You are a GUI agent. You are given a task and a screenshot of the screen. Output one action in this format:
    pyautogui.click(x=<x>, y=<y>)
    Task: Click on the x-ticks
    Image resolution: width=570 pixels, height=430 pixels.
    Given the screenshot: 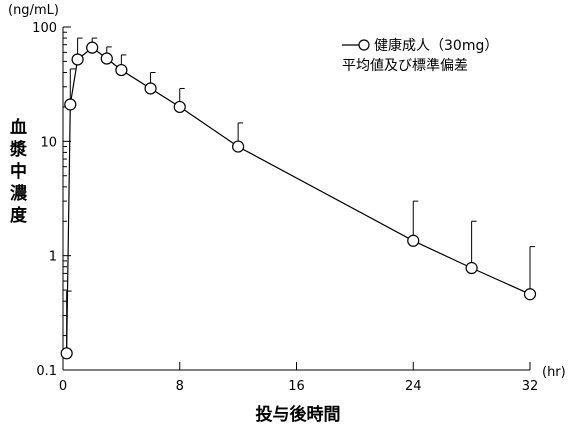 What is the action you would take?
    pyautogui.click(x=296, y=366)
    